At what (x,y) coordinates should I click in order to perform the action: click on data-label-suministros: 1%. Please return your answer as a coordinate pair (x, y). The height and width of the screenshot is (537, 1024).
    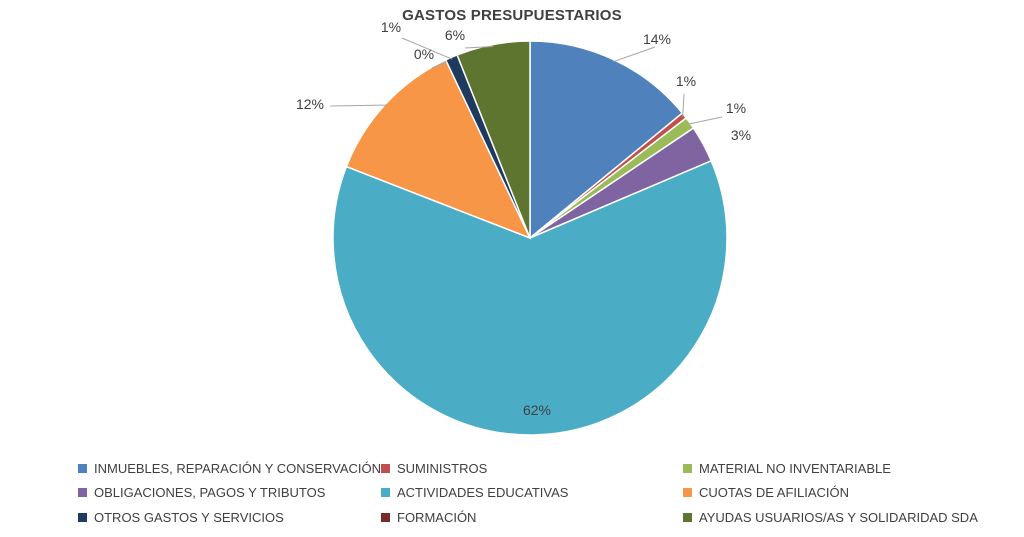
    Looking at the image, I should click on (686, 81).